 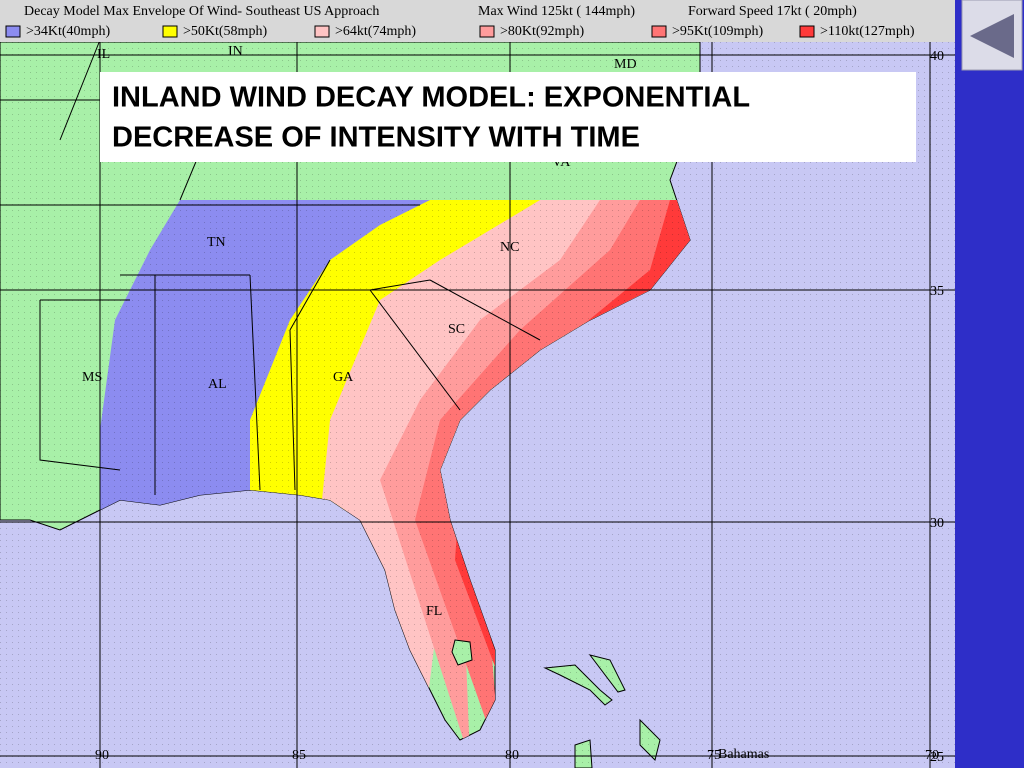 I want to click on legend-label: >110kt(127mph), so click(x=867, y=31).